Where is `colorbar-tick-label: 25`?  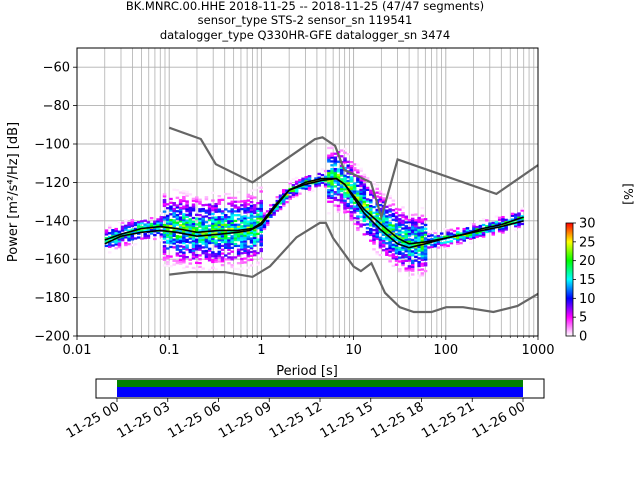 colorbar-tick-label: 25 is located at coordinates (587, 242).